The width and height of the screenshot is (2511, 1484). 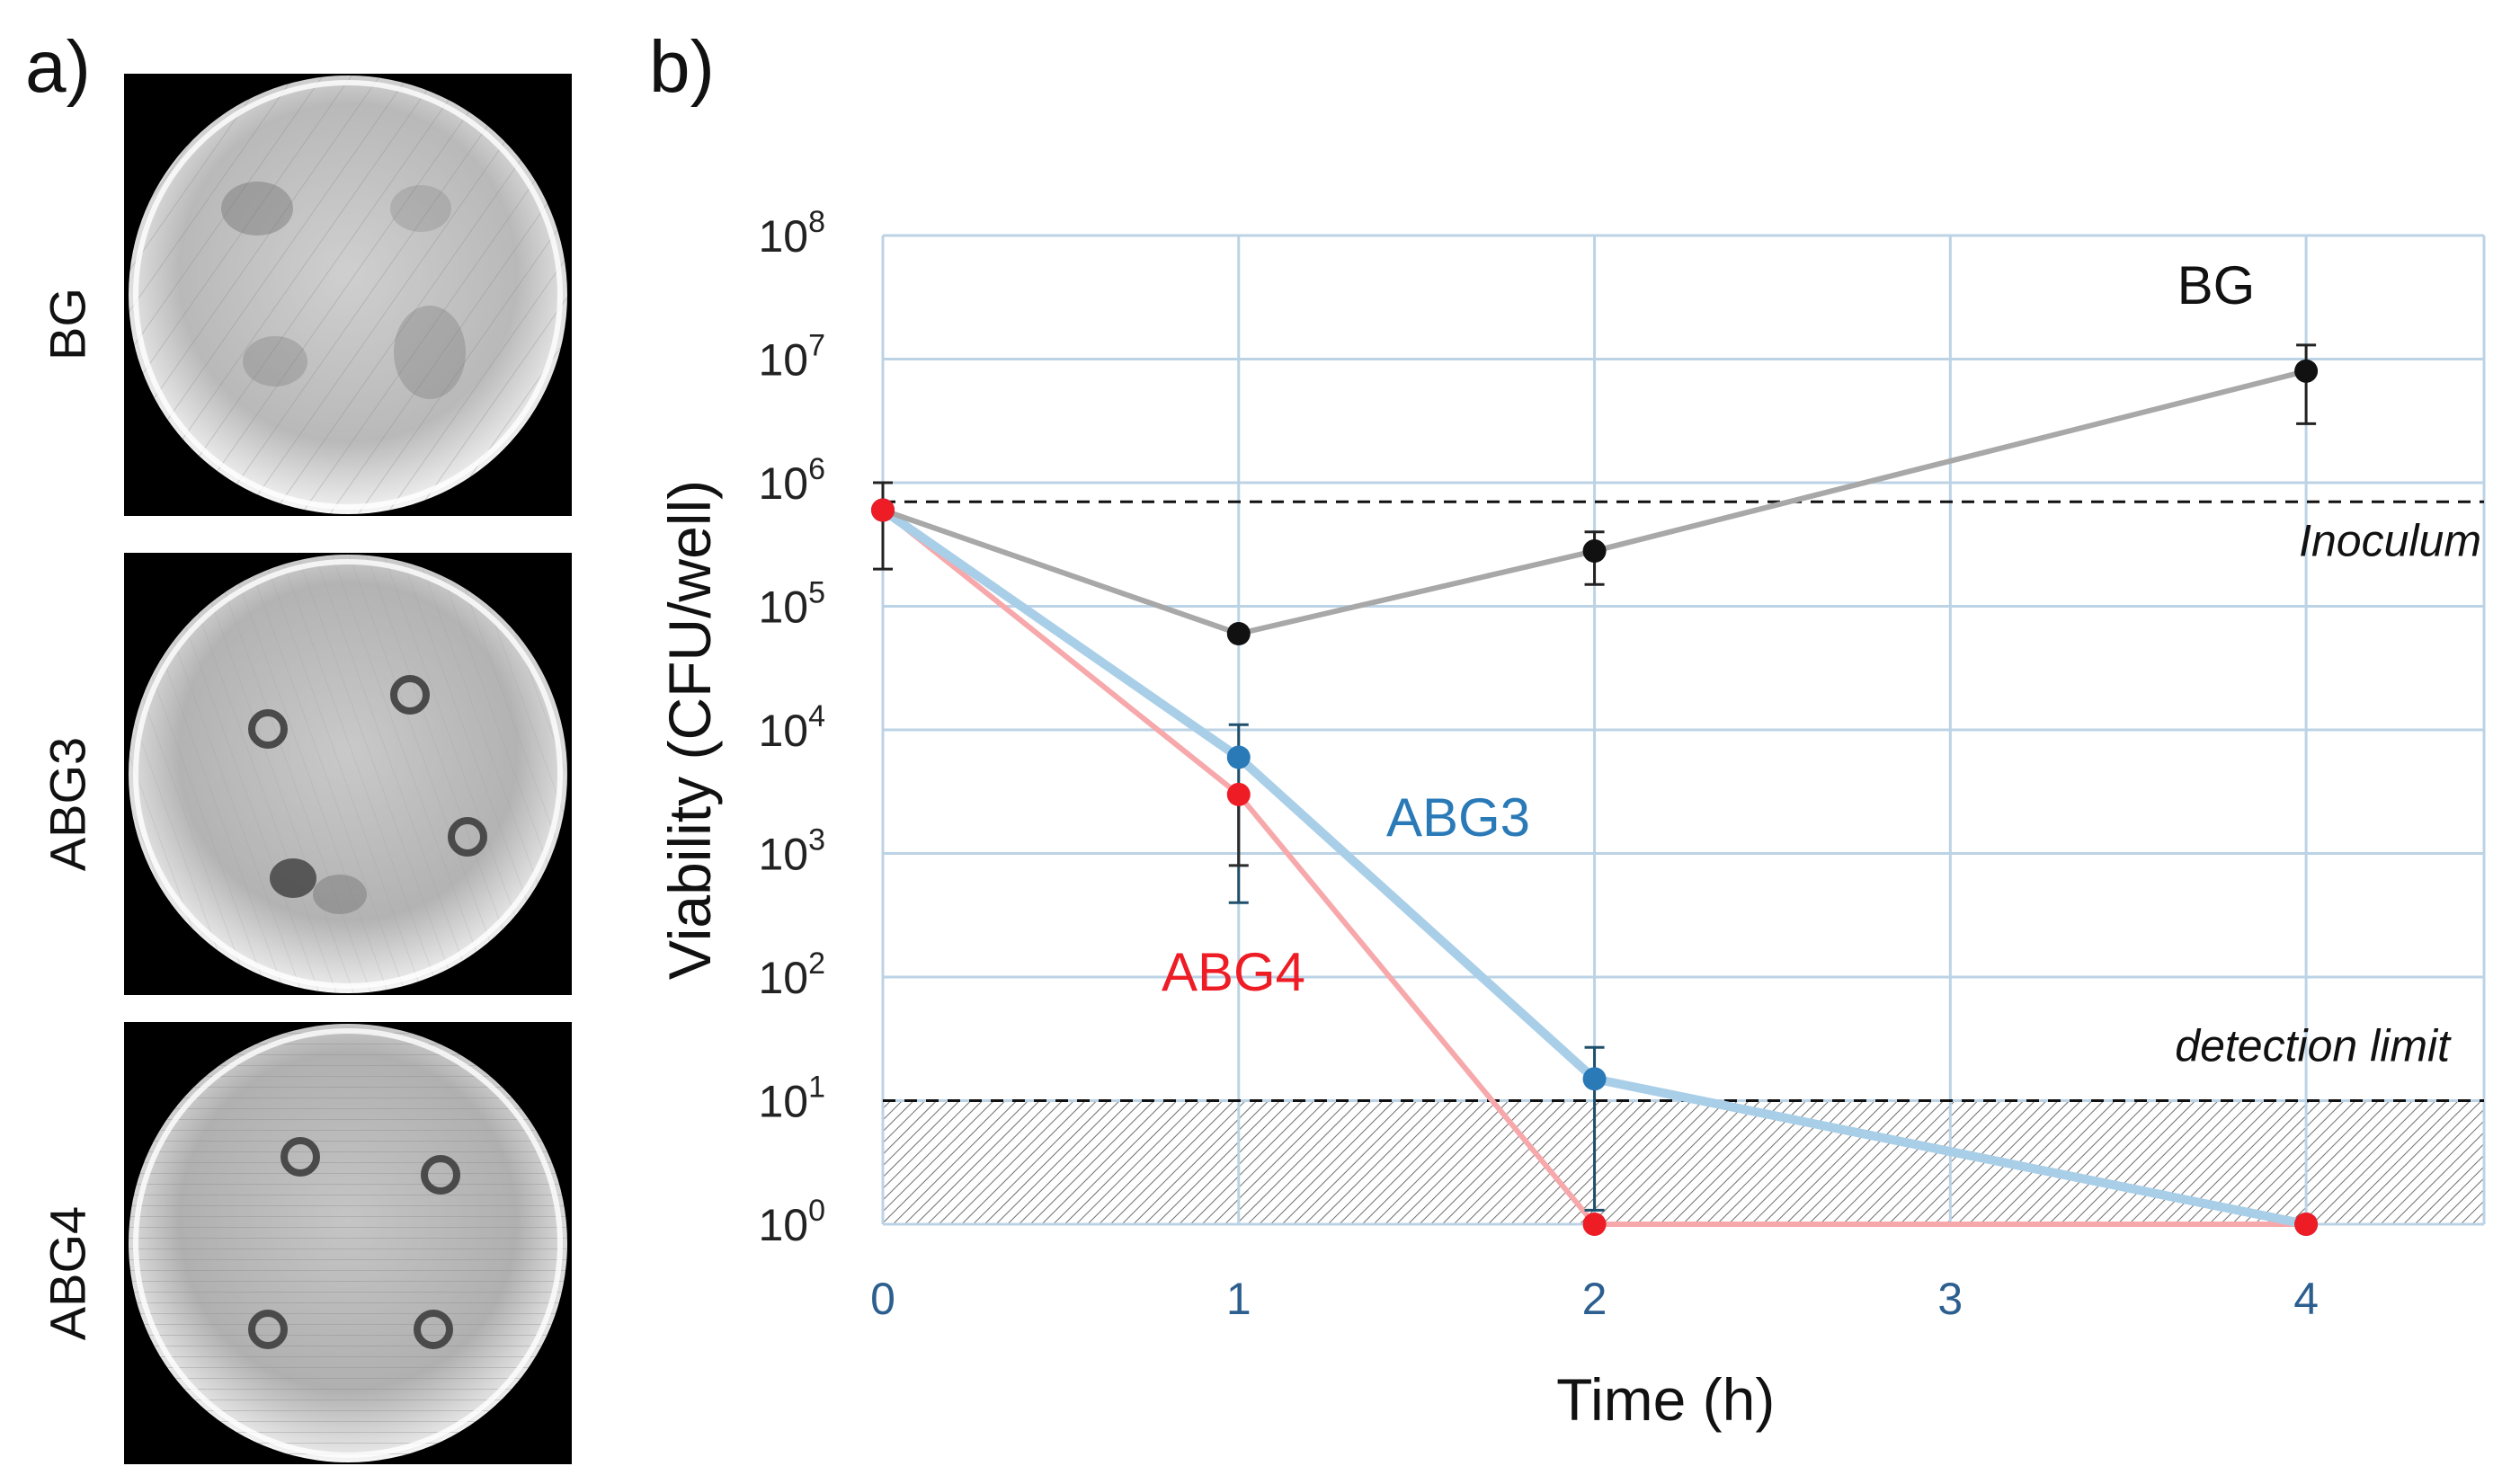 I want to click on panel-b-label: b), so click(x=682, y=67).